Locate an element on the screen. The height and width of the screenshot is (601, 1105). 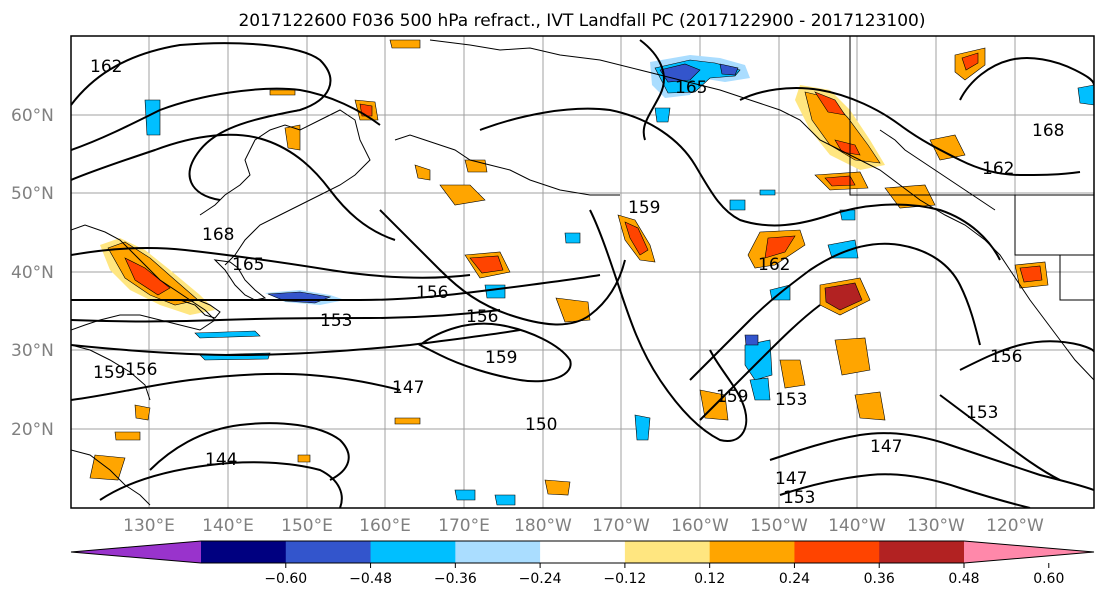
colorbar-tick-label: 0.24 is located at coordinates (794, 579).